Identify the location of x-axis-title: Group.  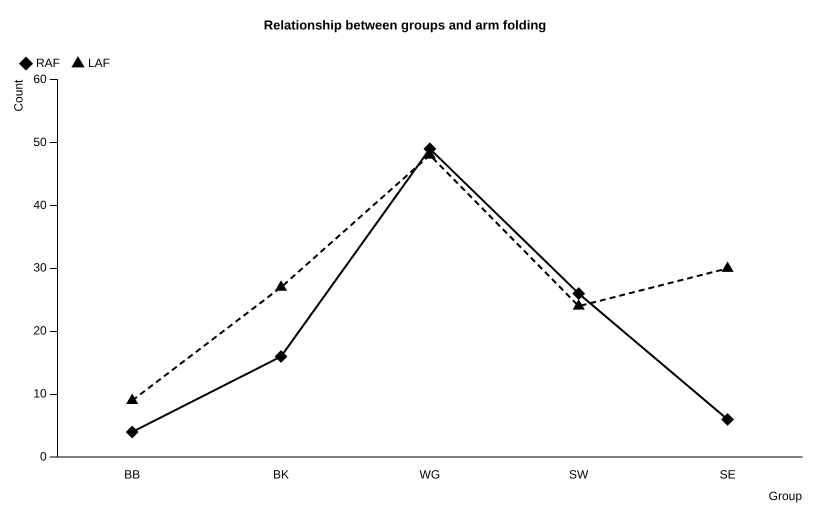
(785, 496).